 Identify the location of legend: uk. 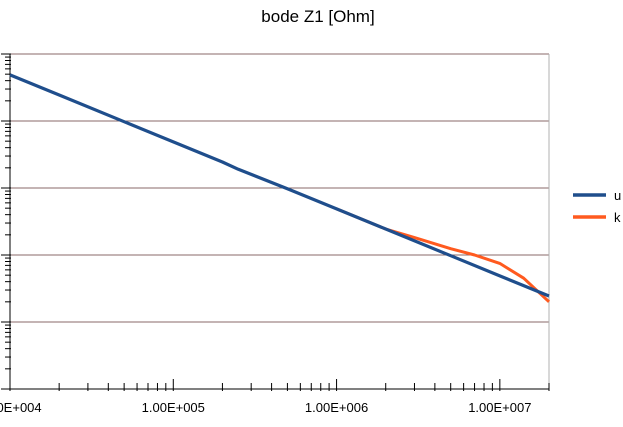
(597, 206).